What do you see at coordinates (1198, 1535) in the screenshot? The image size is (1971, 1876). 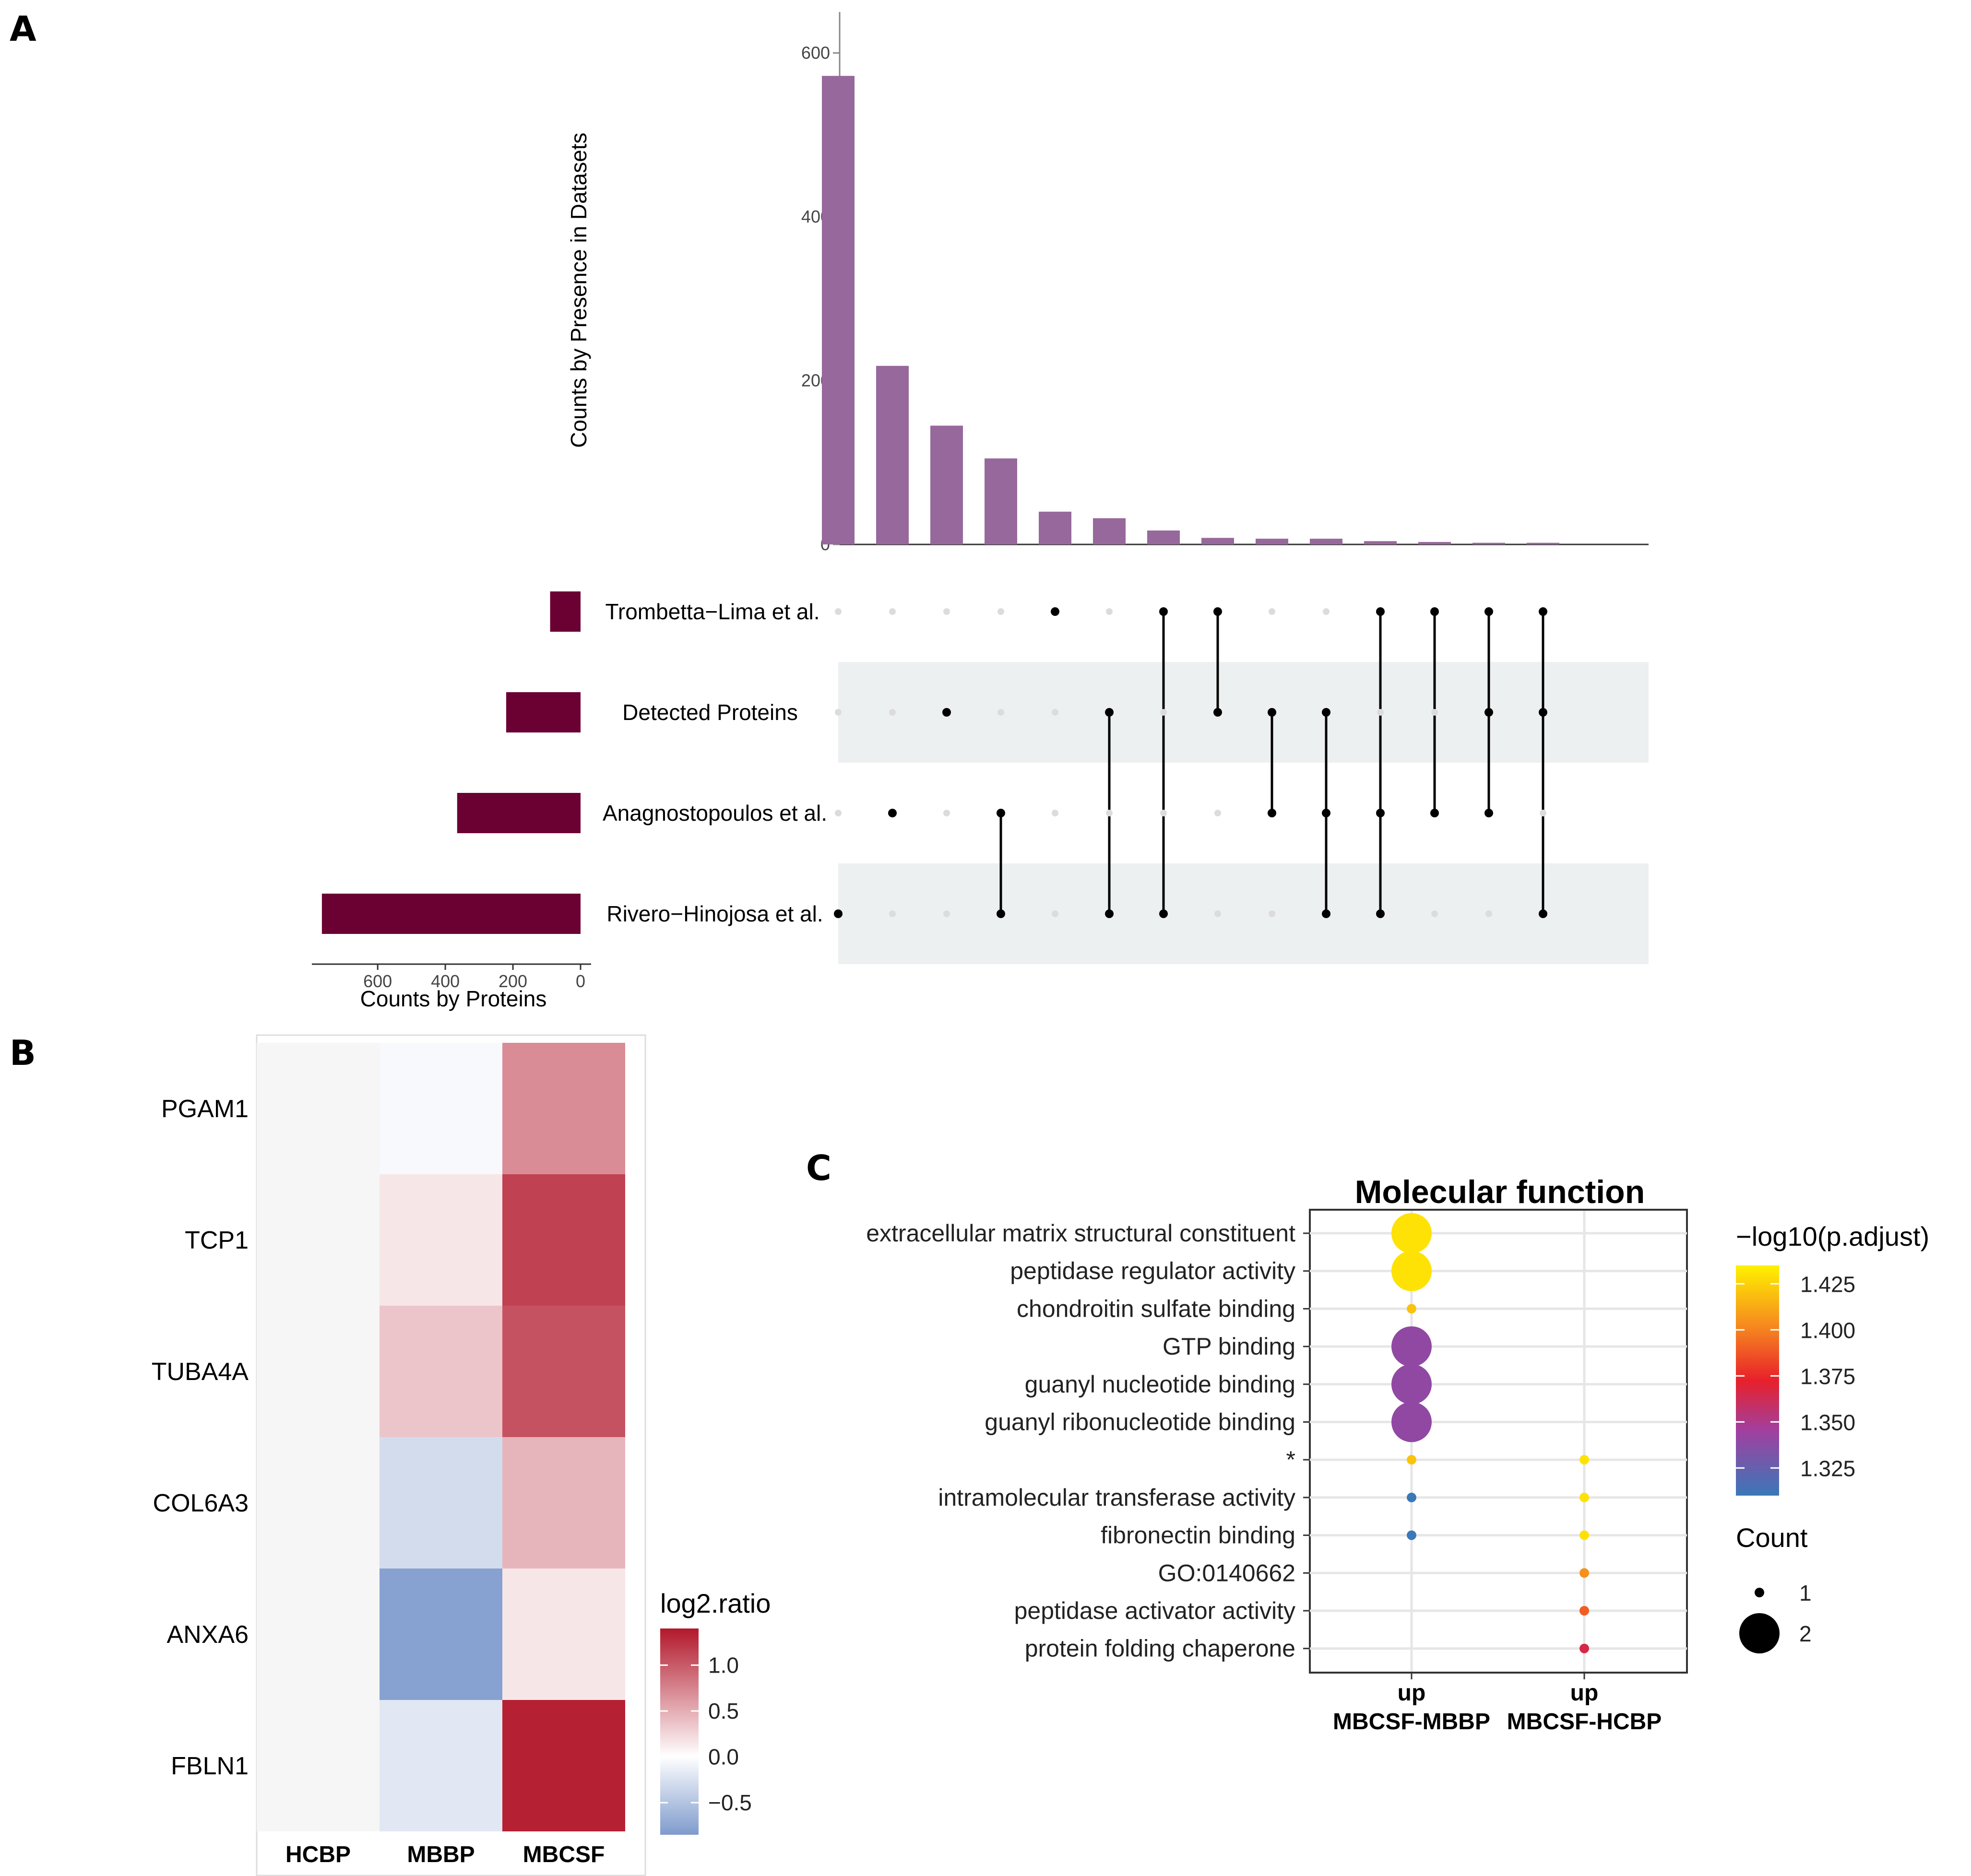 I see `term-label: fibronectin binding` at bounding box center [1198, 1535].